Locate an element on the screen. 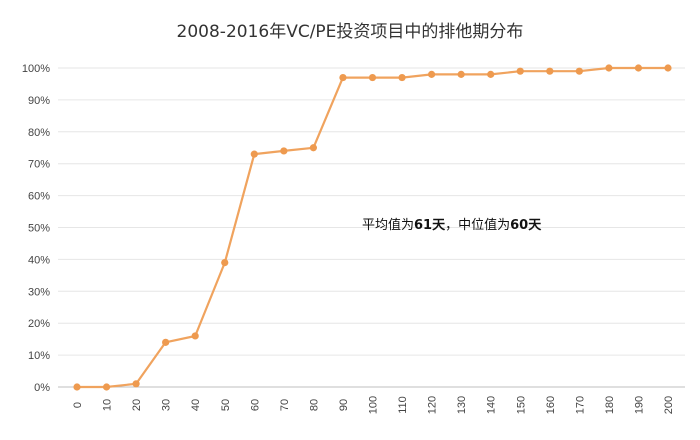 The width and height of the screenshot is (700, 440). x-tick-label: 130 is located at coordinates (462, 405).